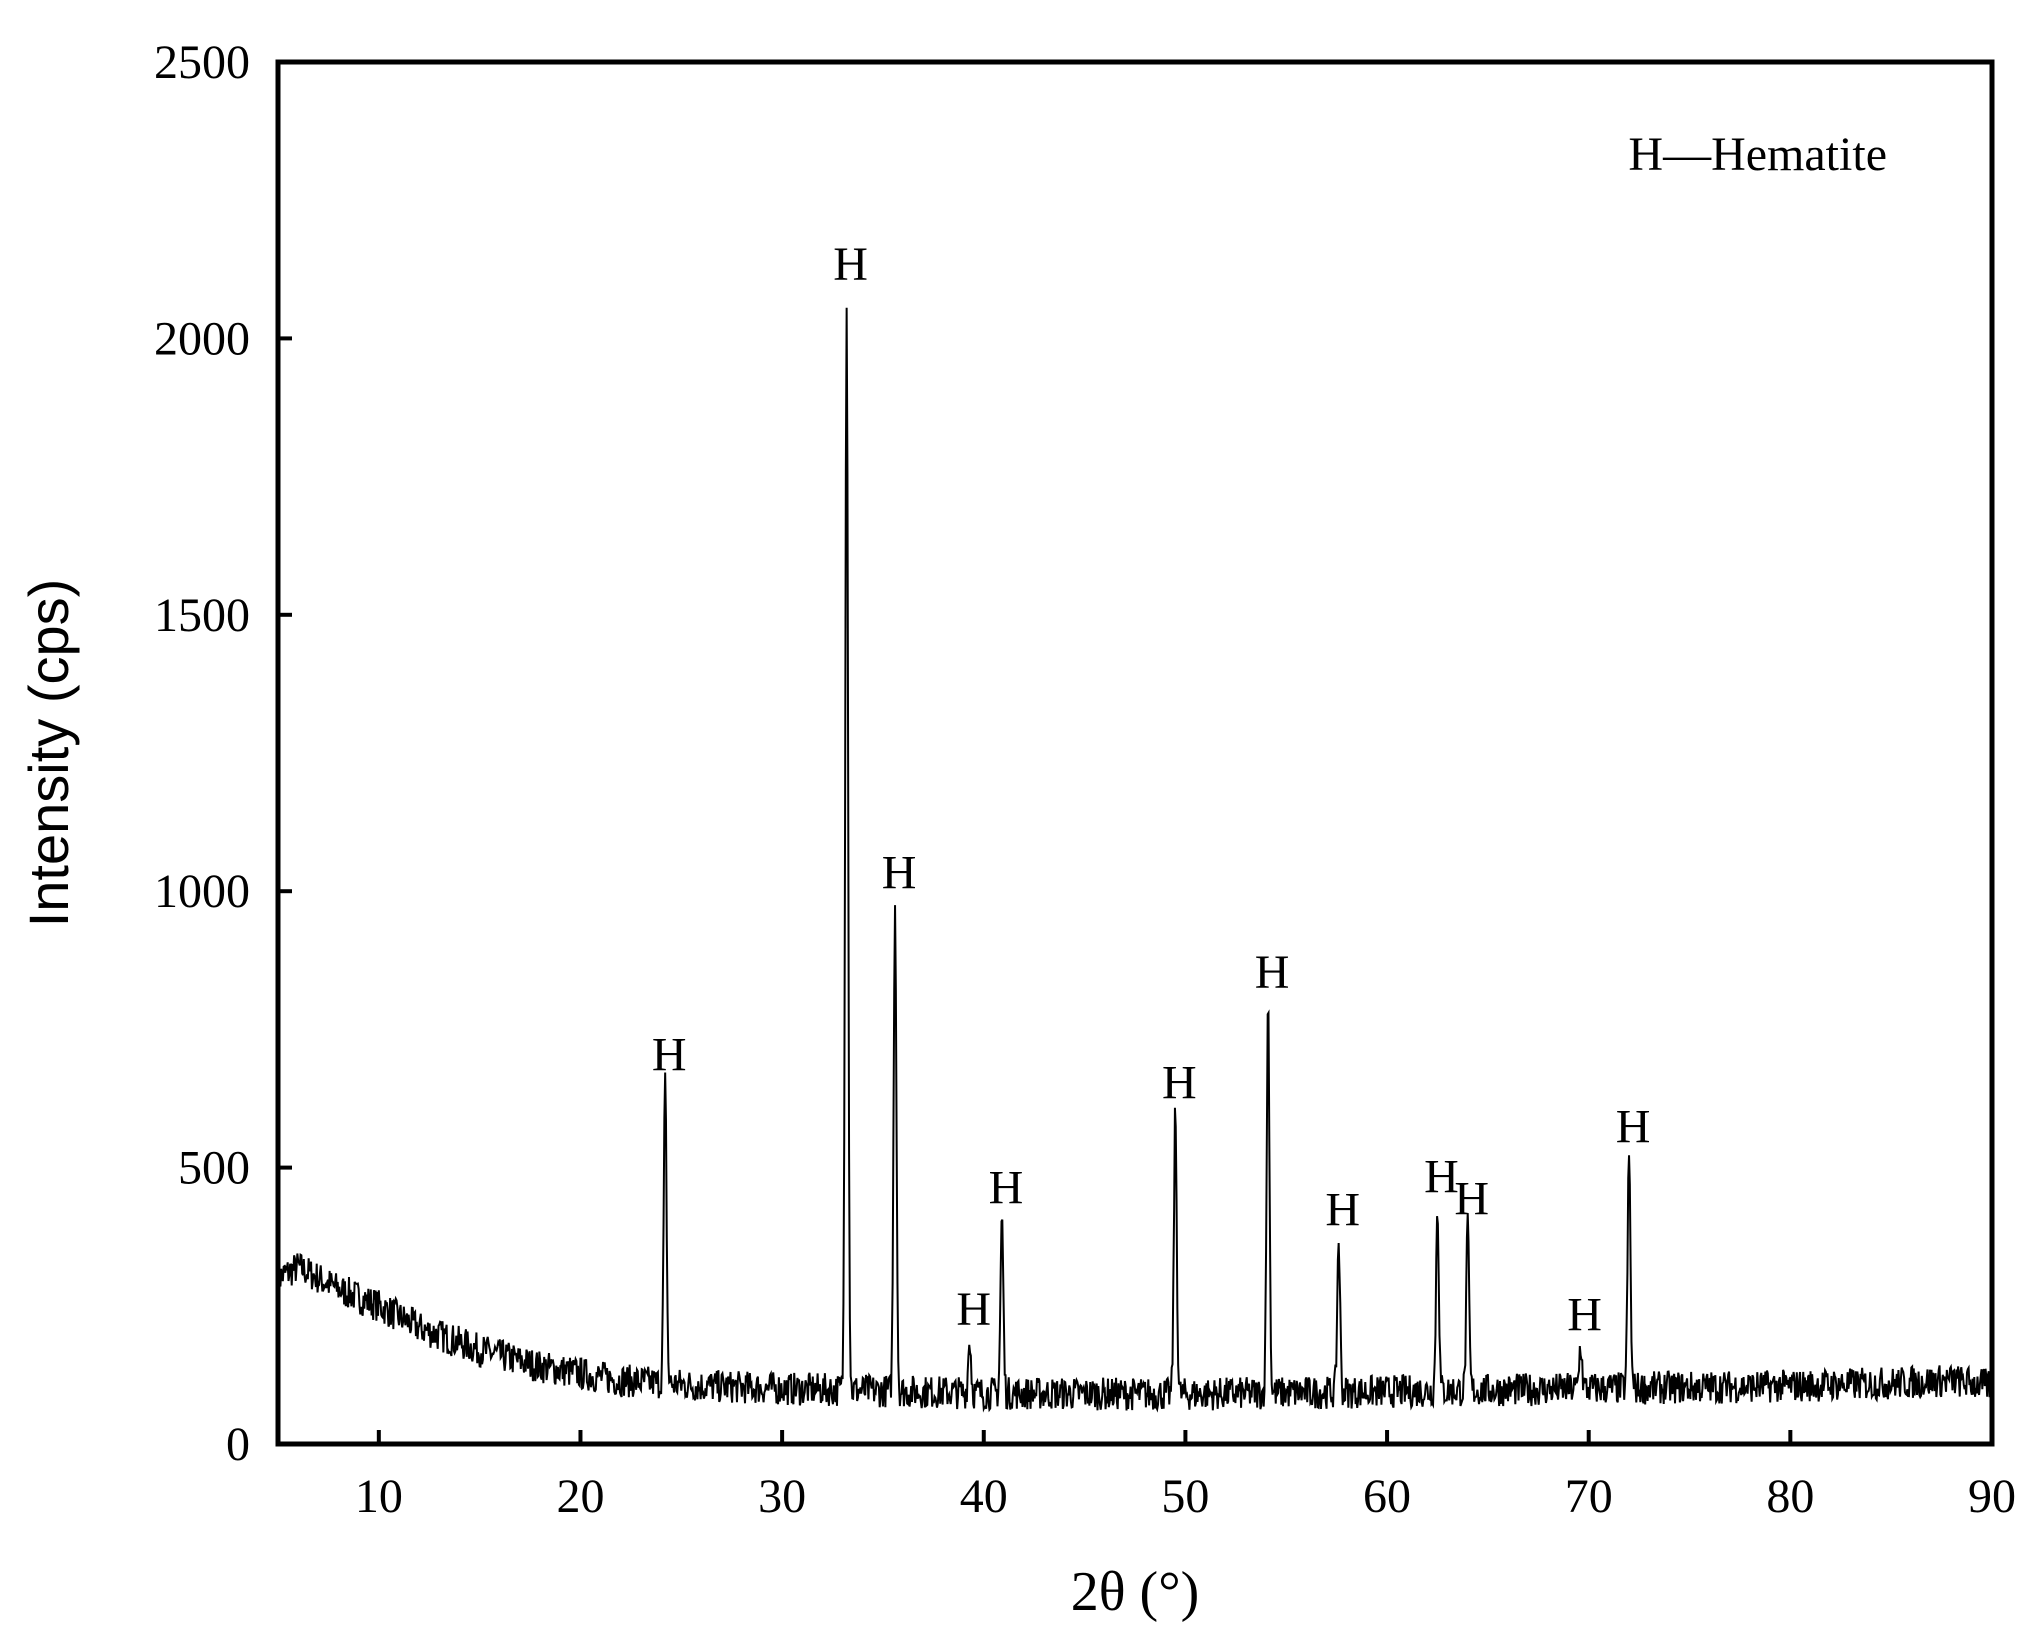  What do you see at coordinates (1992, 1496) in the screenshot?
I see `x-tick-label: 90` at bounding box center [1992, 1496].